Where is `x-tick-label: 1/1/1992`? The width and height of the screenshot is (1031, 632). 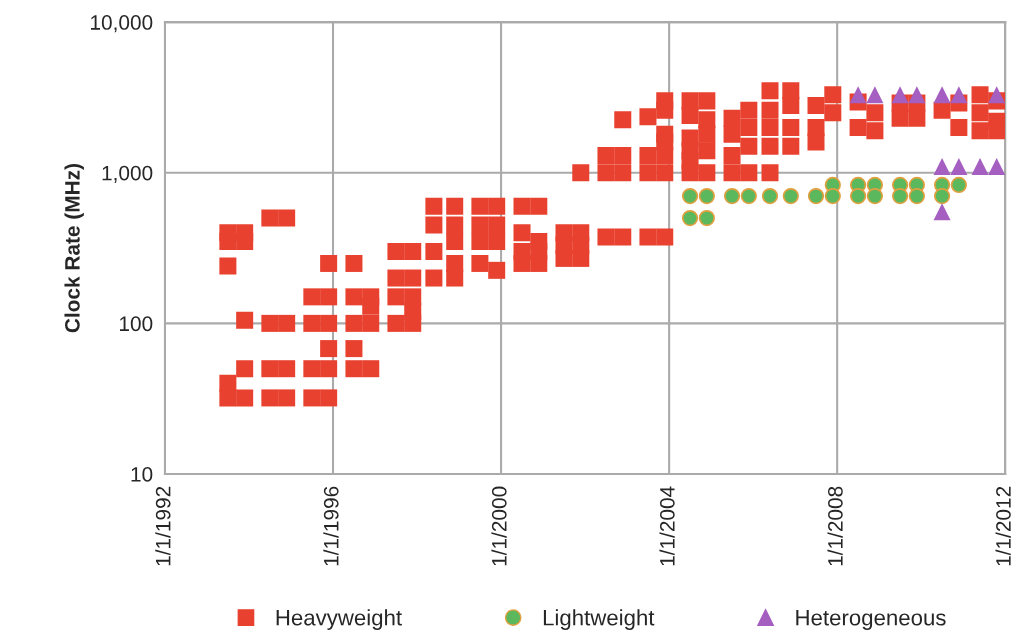
x-tick-label: 1/1/1992 is located at coordinates (163, 526).